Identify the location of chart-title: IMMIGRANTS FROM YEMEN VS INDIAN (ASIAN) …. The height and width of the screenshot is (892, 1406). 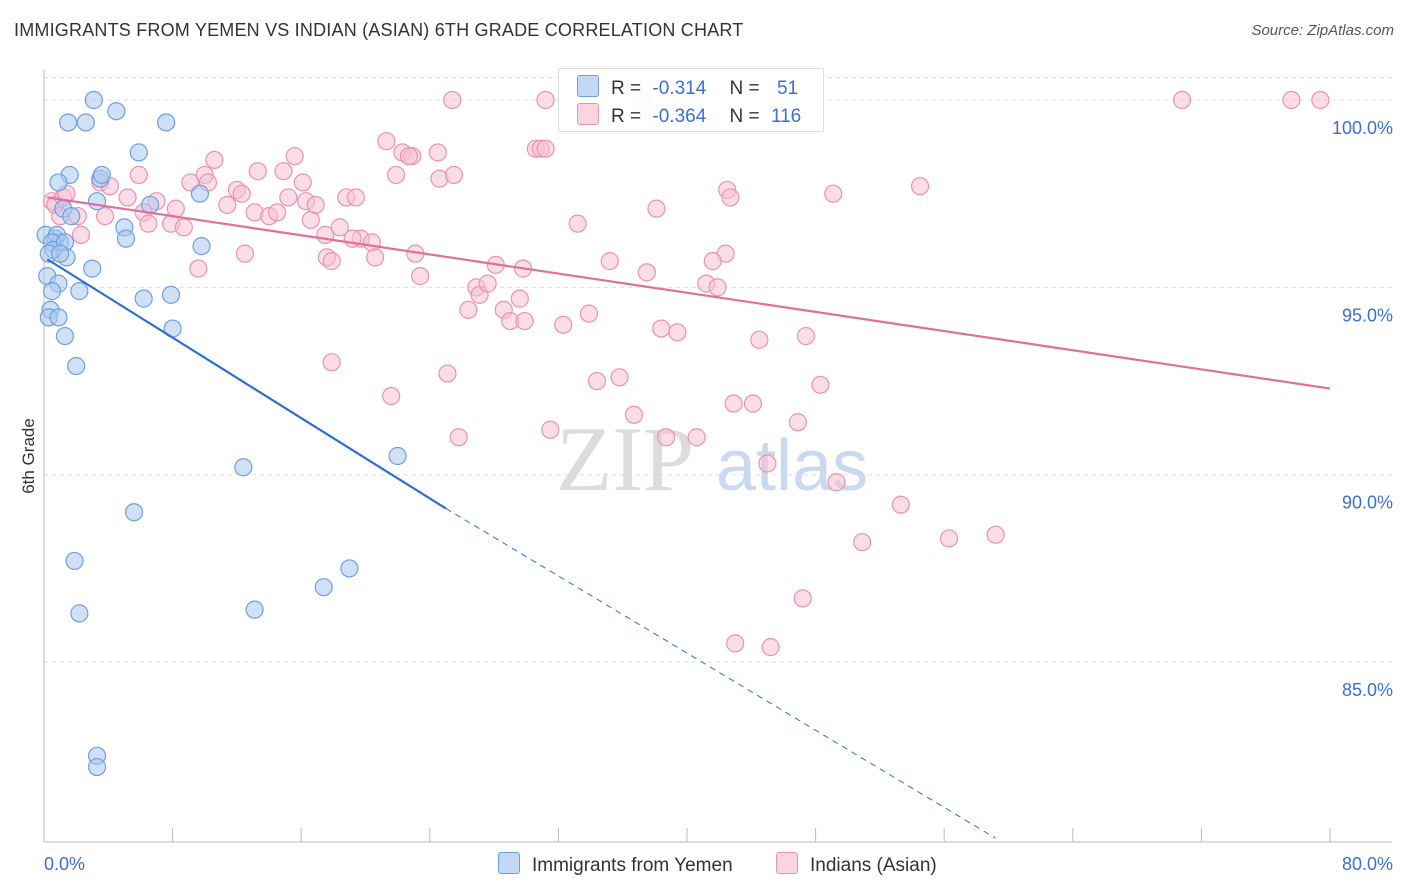
(379, 30).